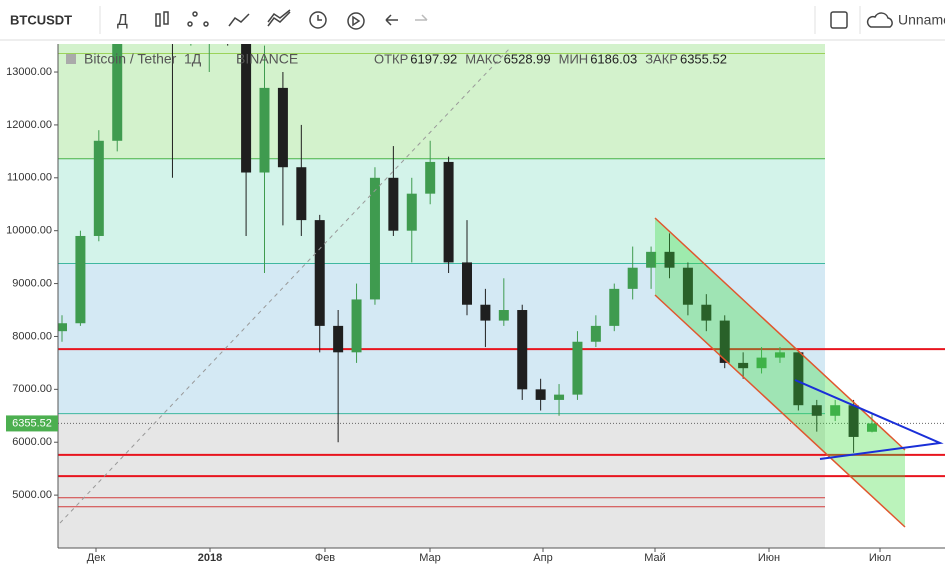  Describe the element at coordinates (655, 558) in the screenshot. I see `x-tick-label: Май` at that location.